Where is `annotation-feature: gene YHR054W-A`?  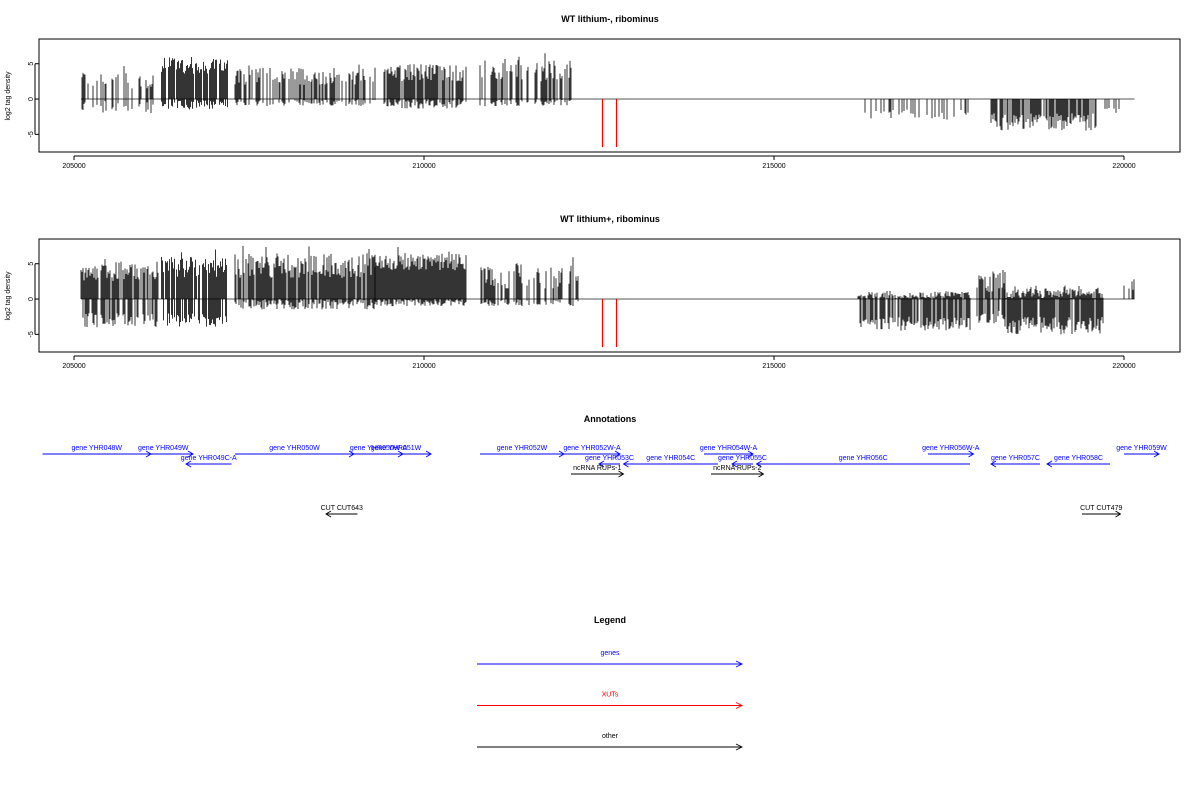
annotation-feature: gene YHR054W-A is located at coordinates (729, 451).